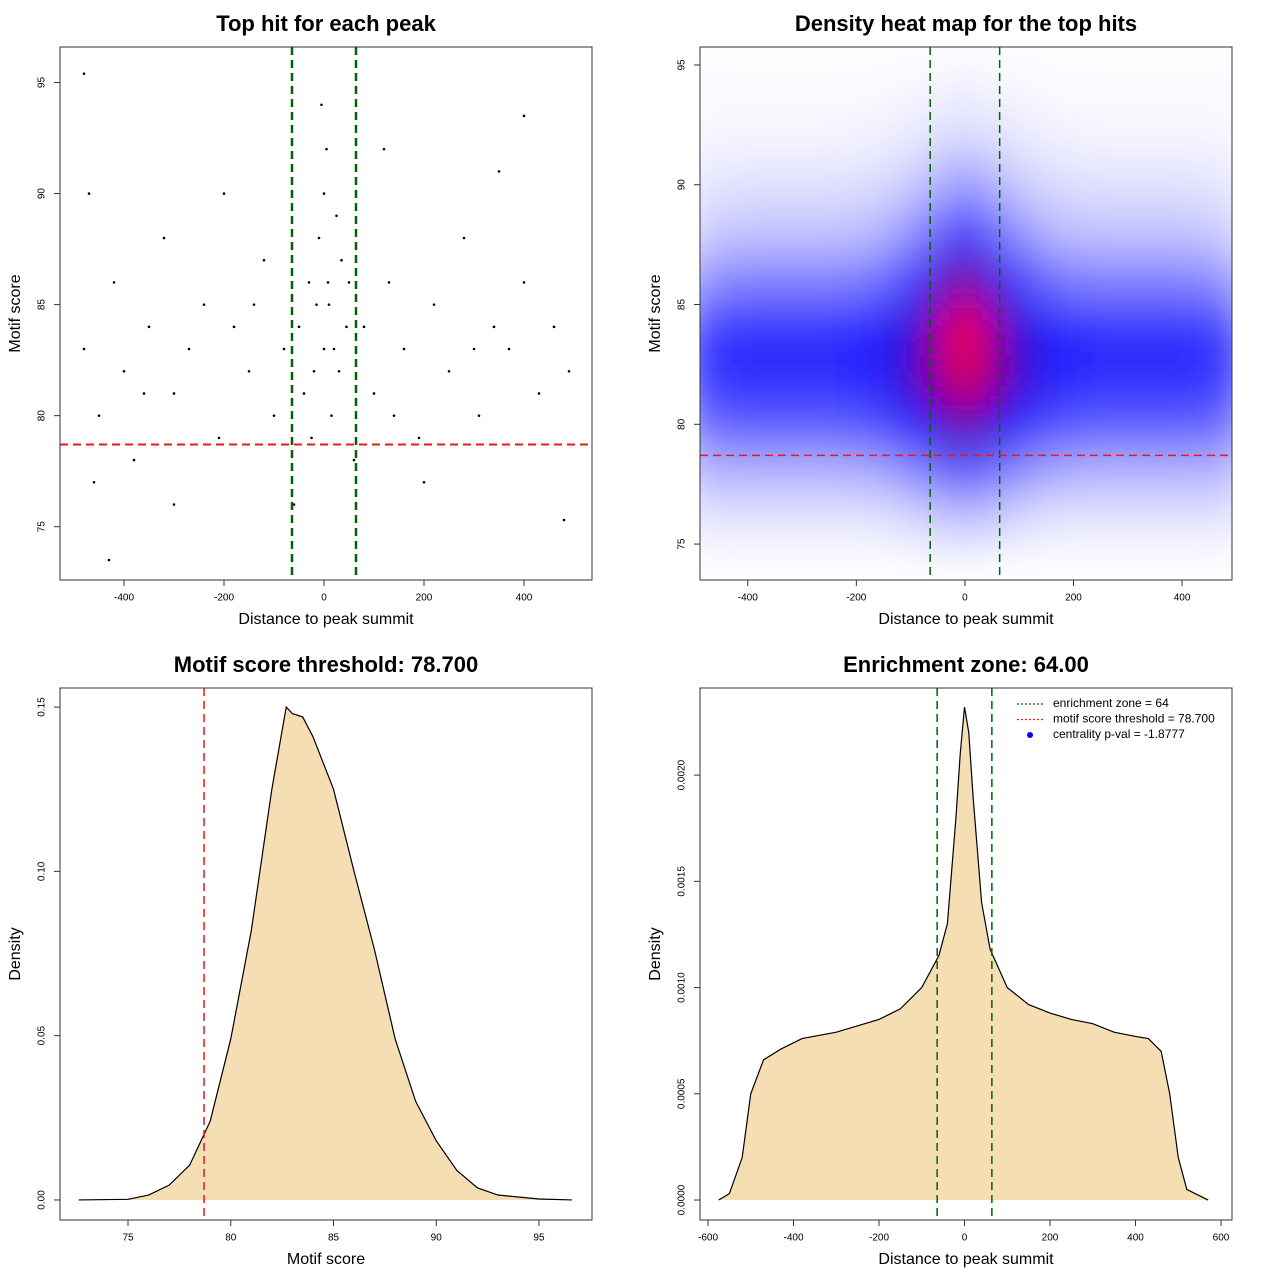  What do you see at coordinates (326, 1259) in the screenshot?
I see `x-axis-label: Motif score` at bounding box center [326, 1259].